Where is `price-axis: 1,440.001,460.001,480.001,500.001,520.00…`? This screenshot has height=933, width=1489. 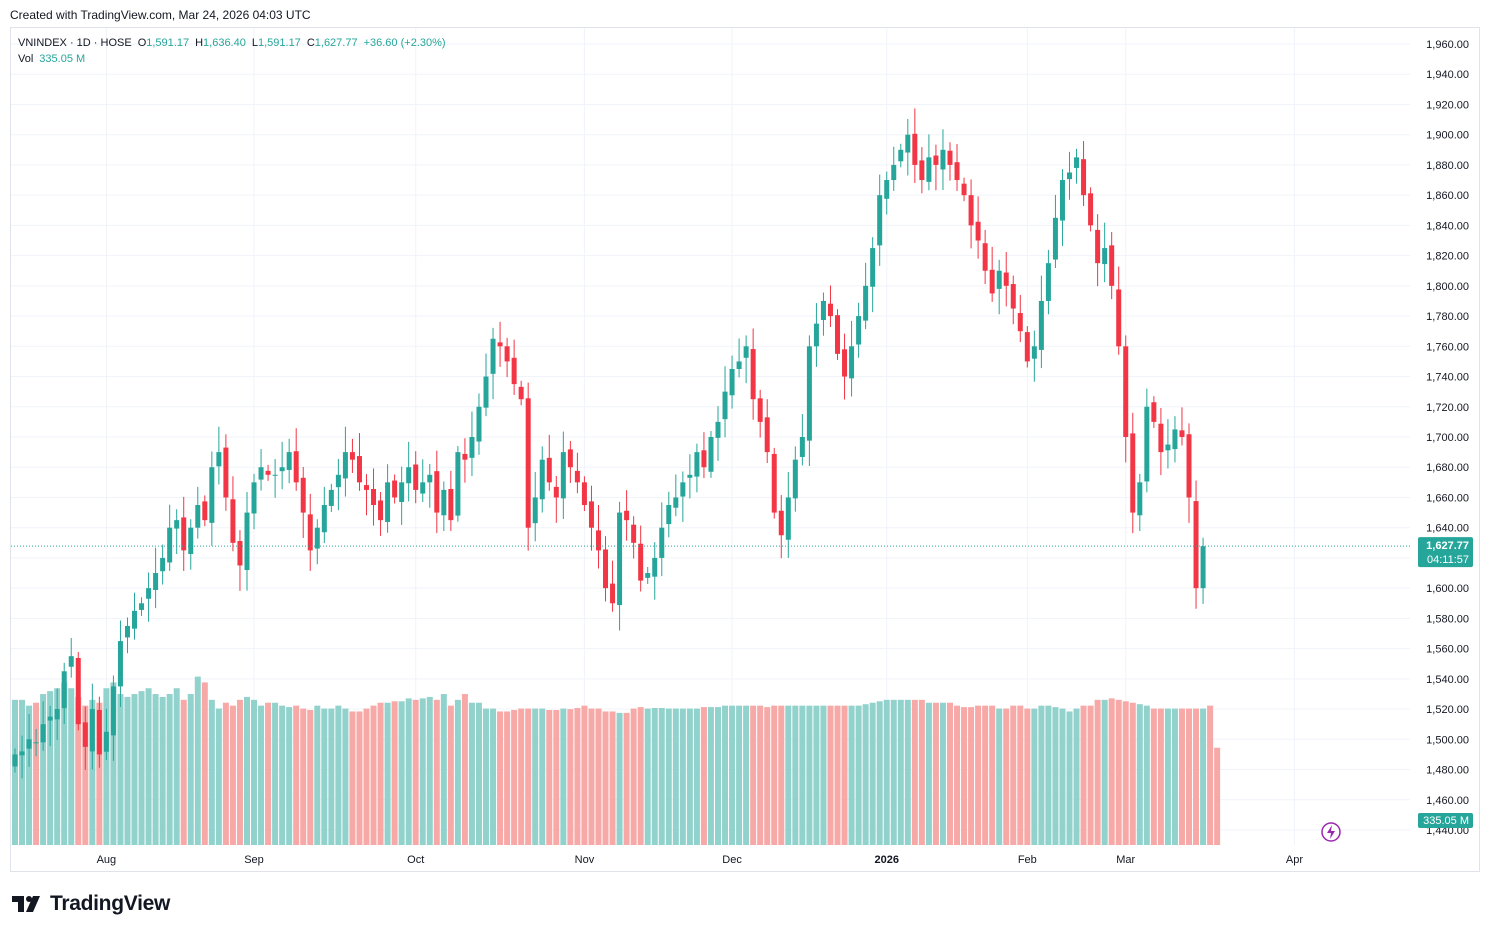 price-axis: 1,440.001,460.001,480.001,500.001,520.00… is located at coordinates (1447, 438).